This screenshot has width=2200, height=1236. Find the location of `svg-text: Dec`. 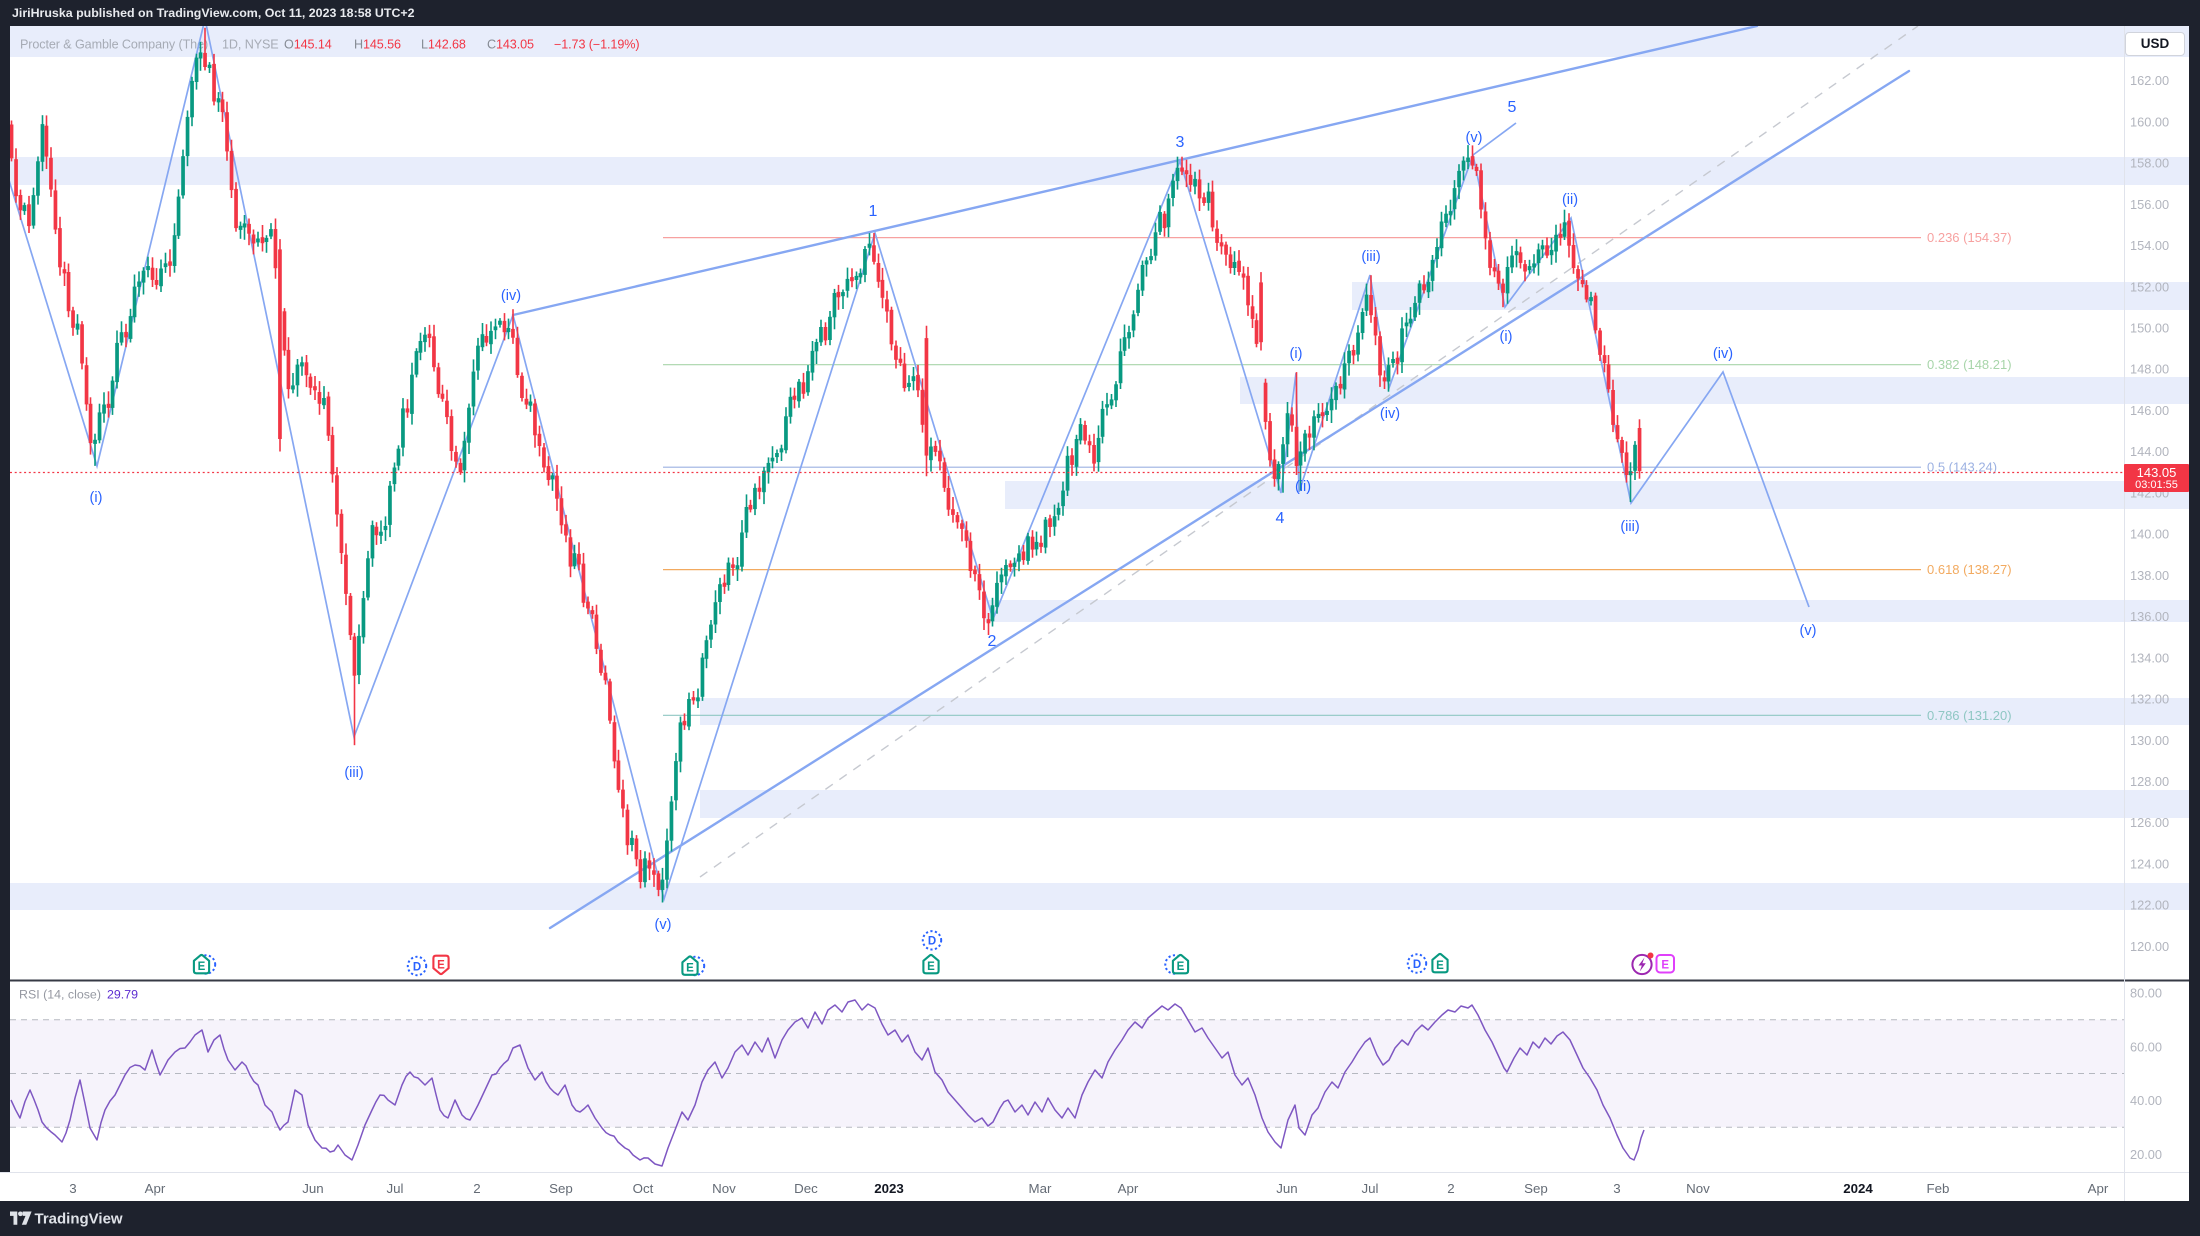

svg-text: Dec is located at coordinates (806, 1188).